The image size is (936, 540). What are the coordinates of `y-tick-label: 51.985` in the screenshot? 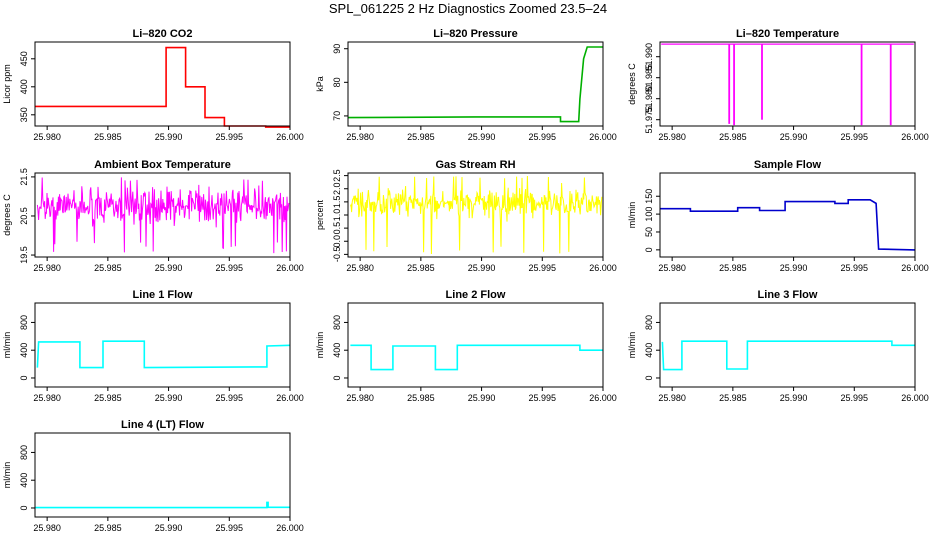 It's located at (649, 78).